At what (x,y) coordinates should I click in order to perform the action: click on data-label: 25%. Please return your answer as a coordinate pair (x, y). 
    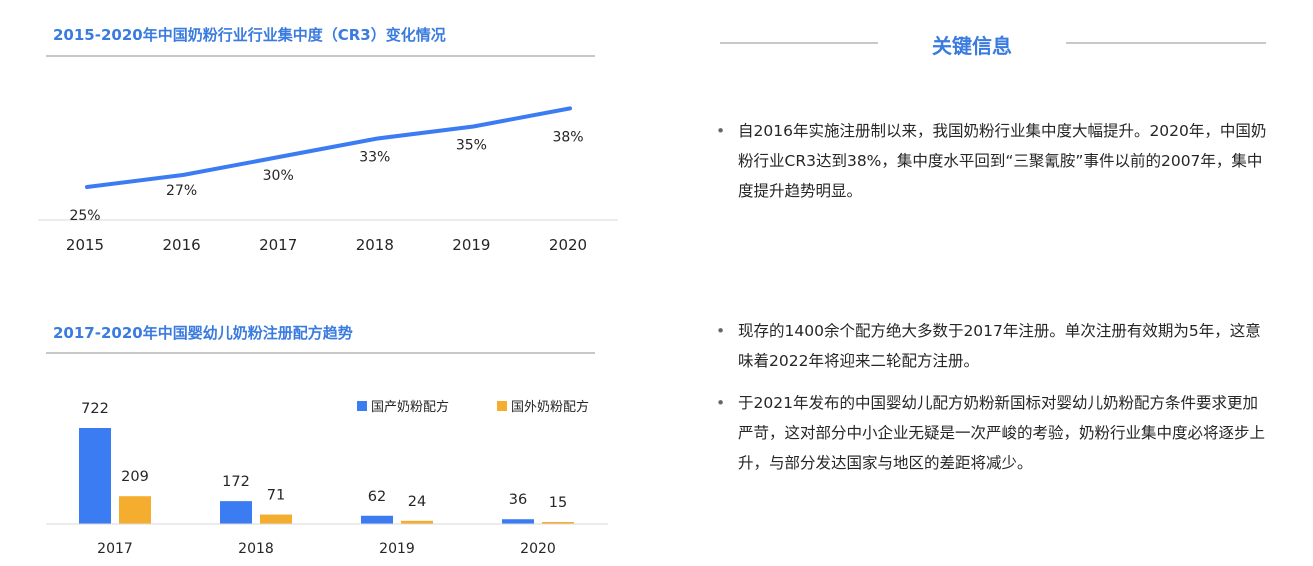
    Looking at the image, I should click on (84, 216).